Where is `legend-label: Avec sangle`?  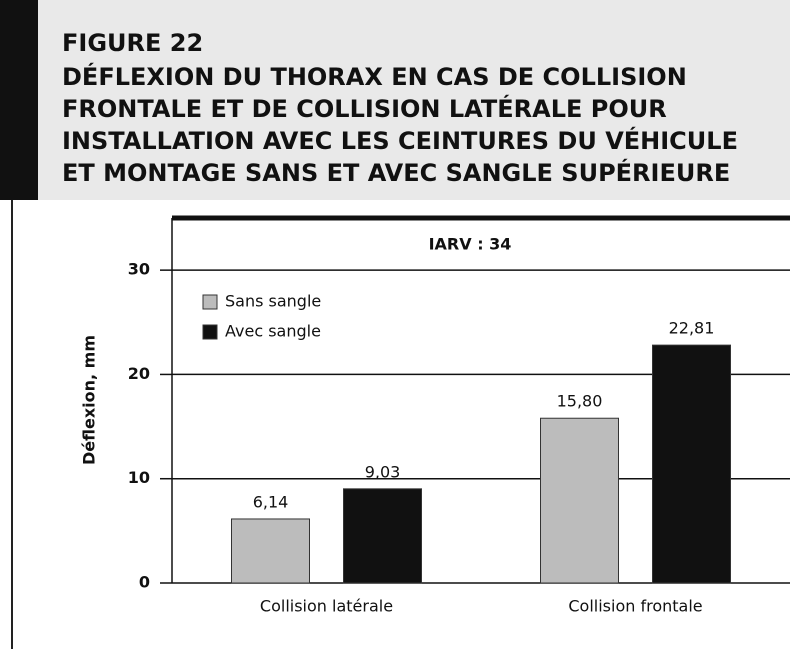 legend-label: Avec sangle is located at coordinates (273, 331).